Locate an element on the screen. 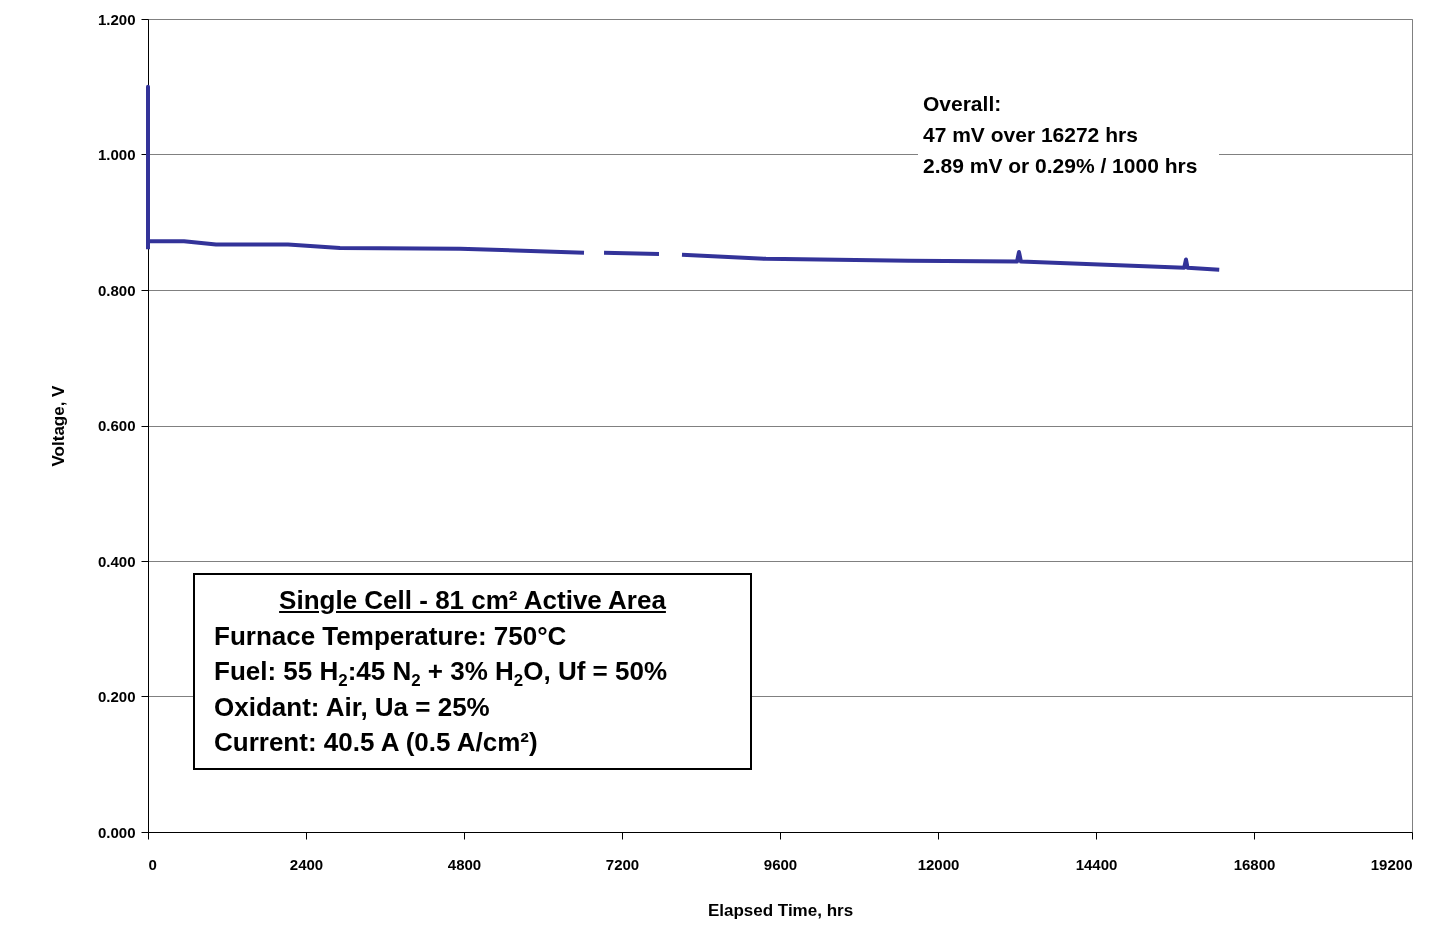  y-axis-title: Voltage, V is located at coordinates (58, 425).